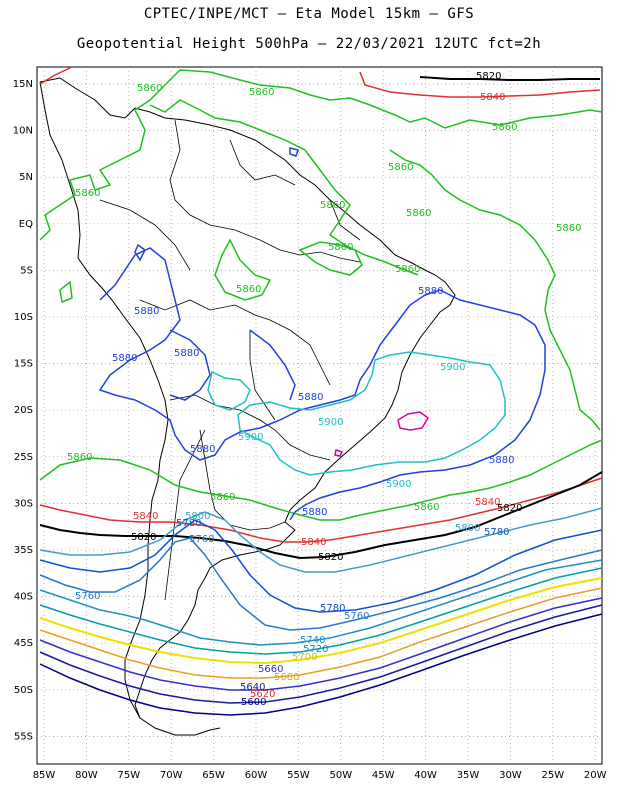  Describe the element at coordinates (23, 457) in the screenshot. I see `lat-label: 25S` at that location.